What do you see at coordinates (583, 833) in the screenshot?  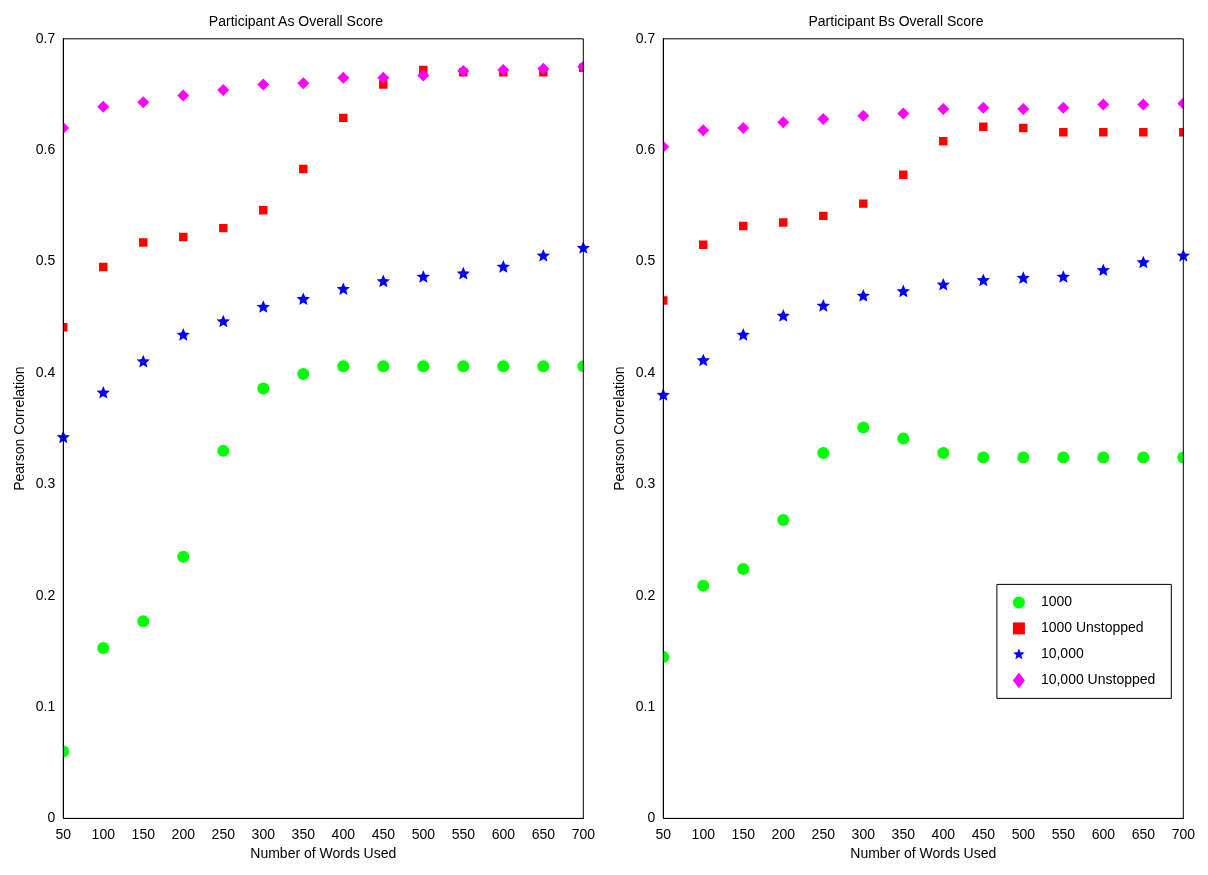 I see `x-tick-label: 700` at bounding box center [583, 833].